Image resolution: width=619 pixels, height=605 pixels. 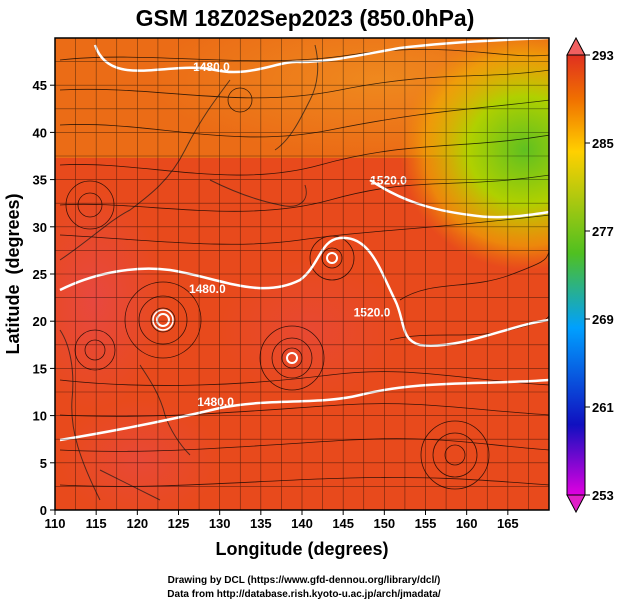 What do you see at coordinates (603, 495) in the screenshot?
I see `colorbar-tick-label: 253` at bounding box center [603, 495].